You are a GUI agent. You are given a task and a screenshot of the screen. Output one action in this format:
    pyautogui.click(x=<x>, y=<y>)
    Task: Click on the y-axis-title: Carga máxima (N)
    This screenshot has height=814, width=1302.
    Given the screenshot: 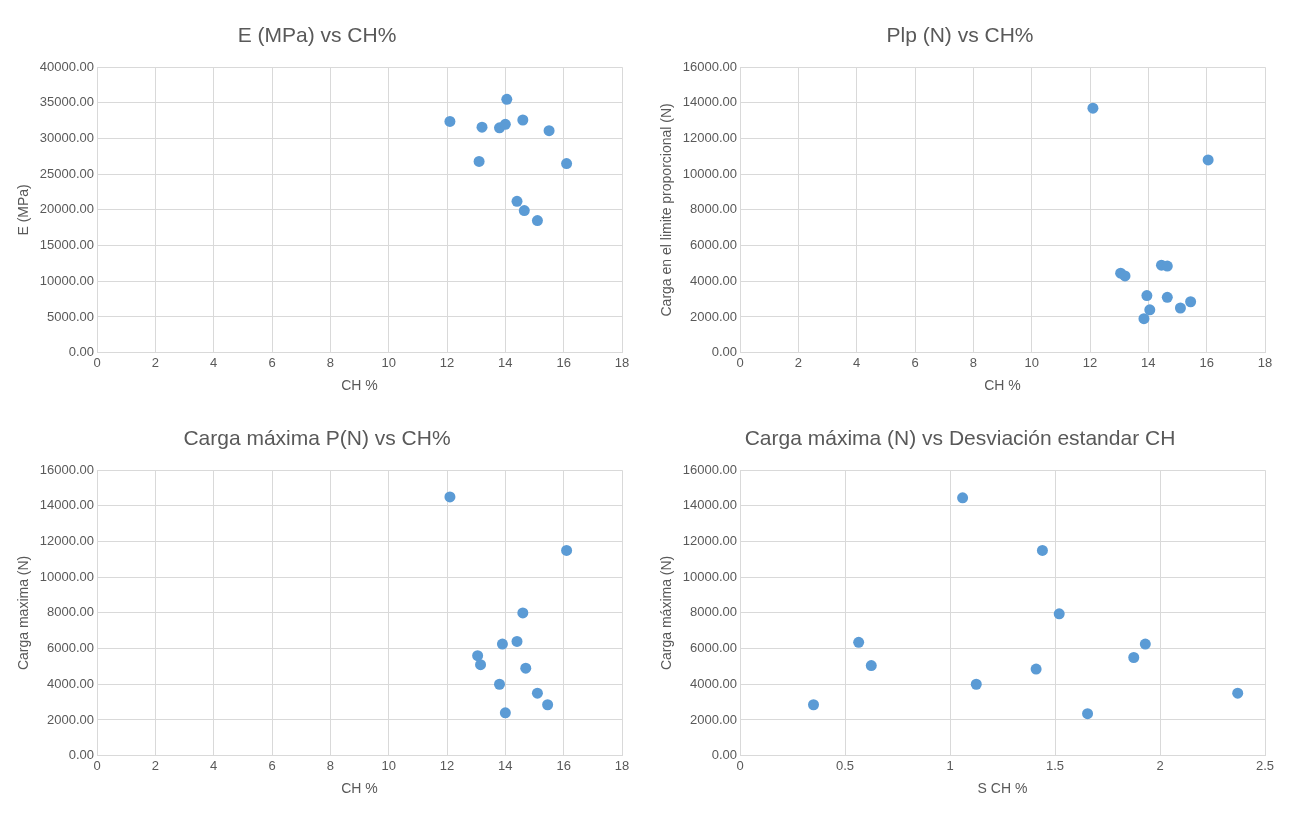 What is the action you would take?
    pyautogui.click(x=666, y=613)
    